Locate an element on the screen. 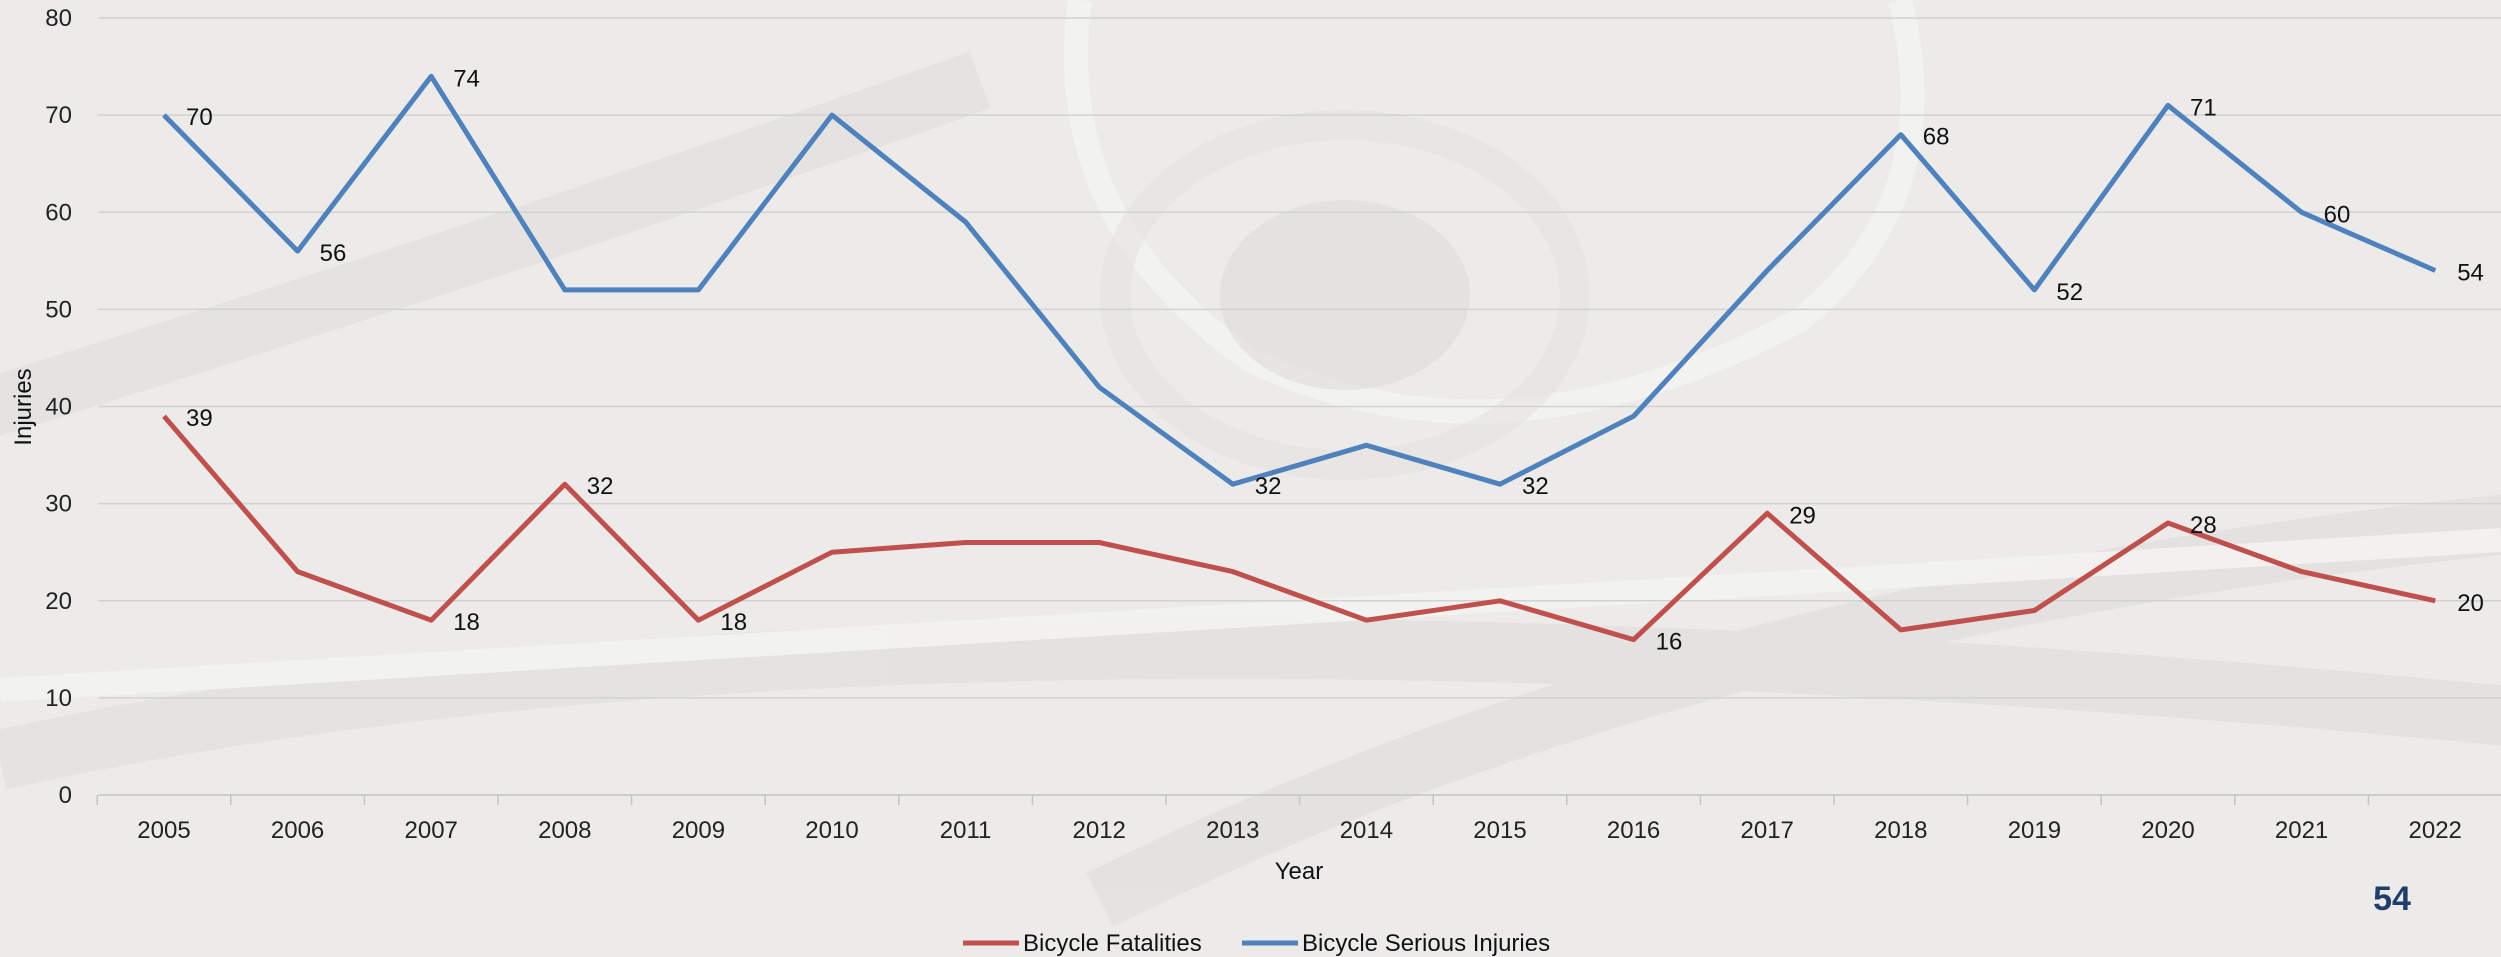 Image resolution: width=2501 pixels, height=957 pixels. data-label: 54 is located at coordinates (2470, 273).